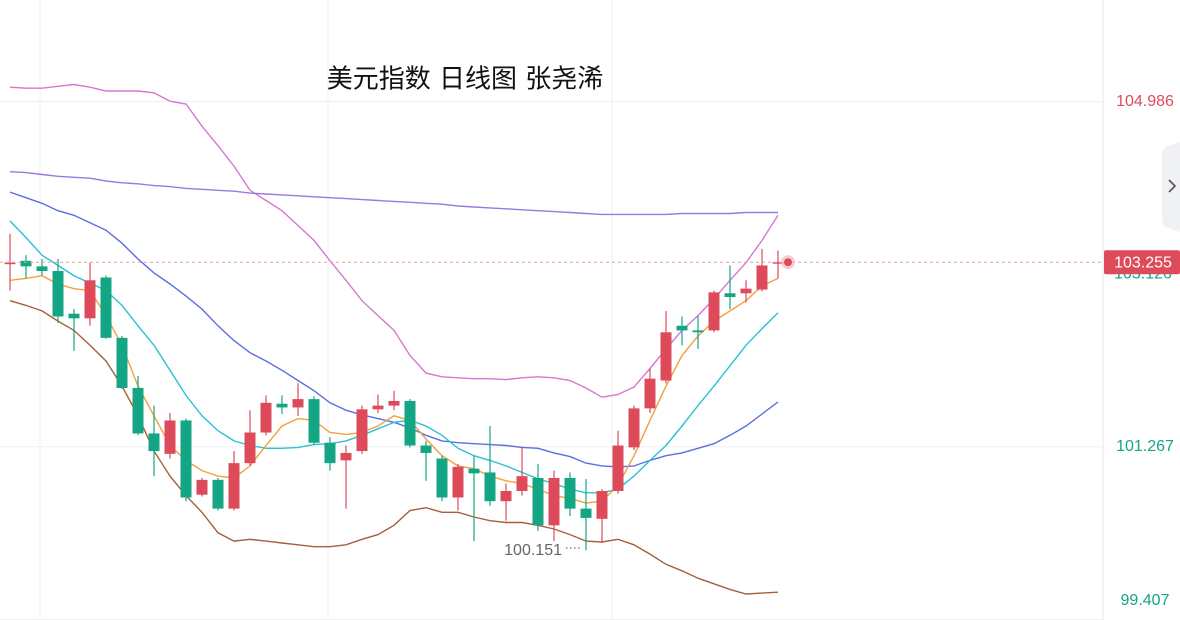 The image size is (1180, 620). I want to click on collapse-arrow, so click(1172, 186).